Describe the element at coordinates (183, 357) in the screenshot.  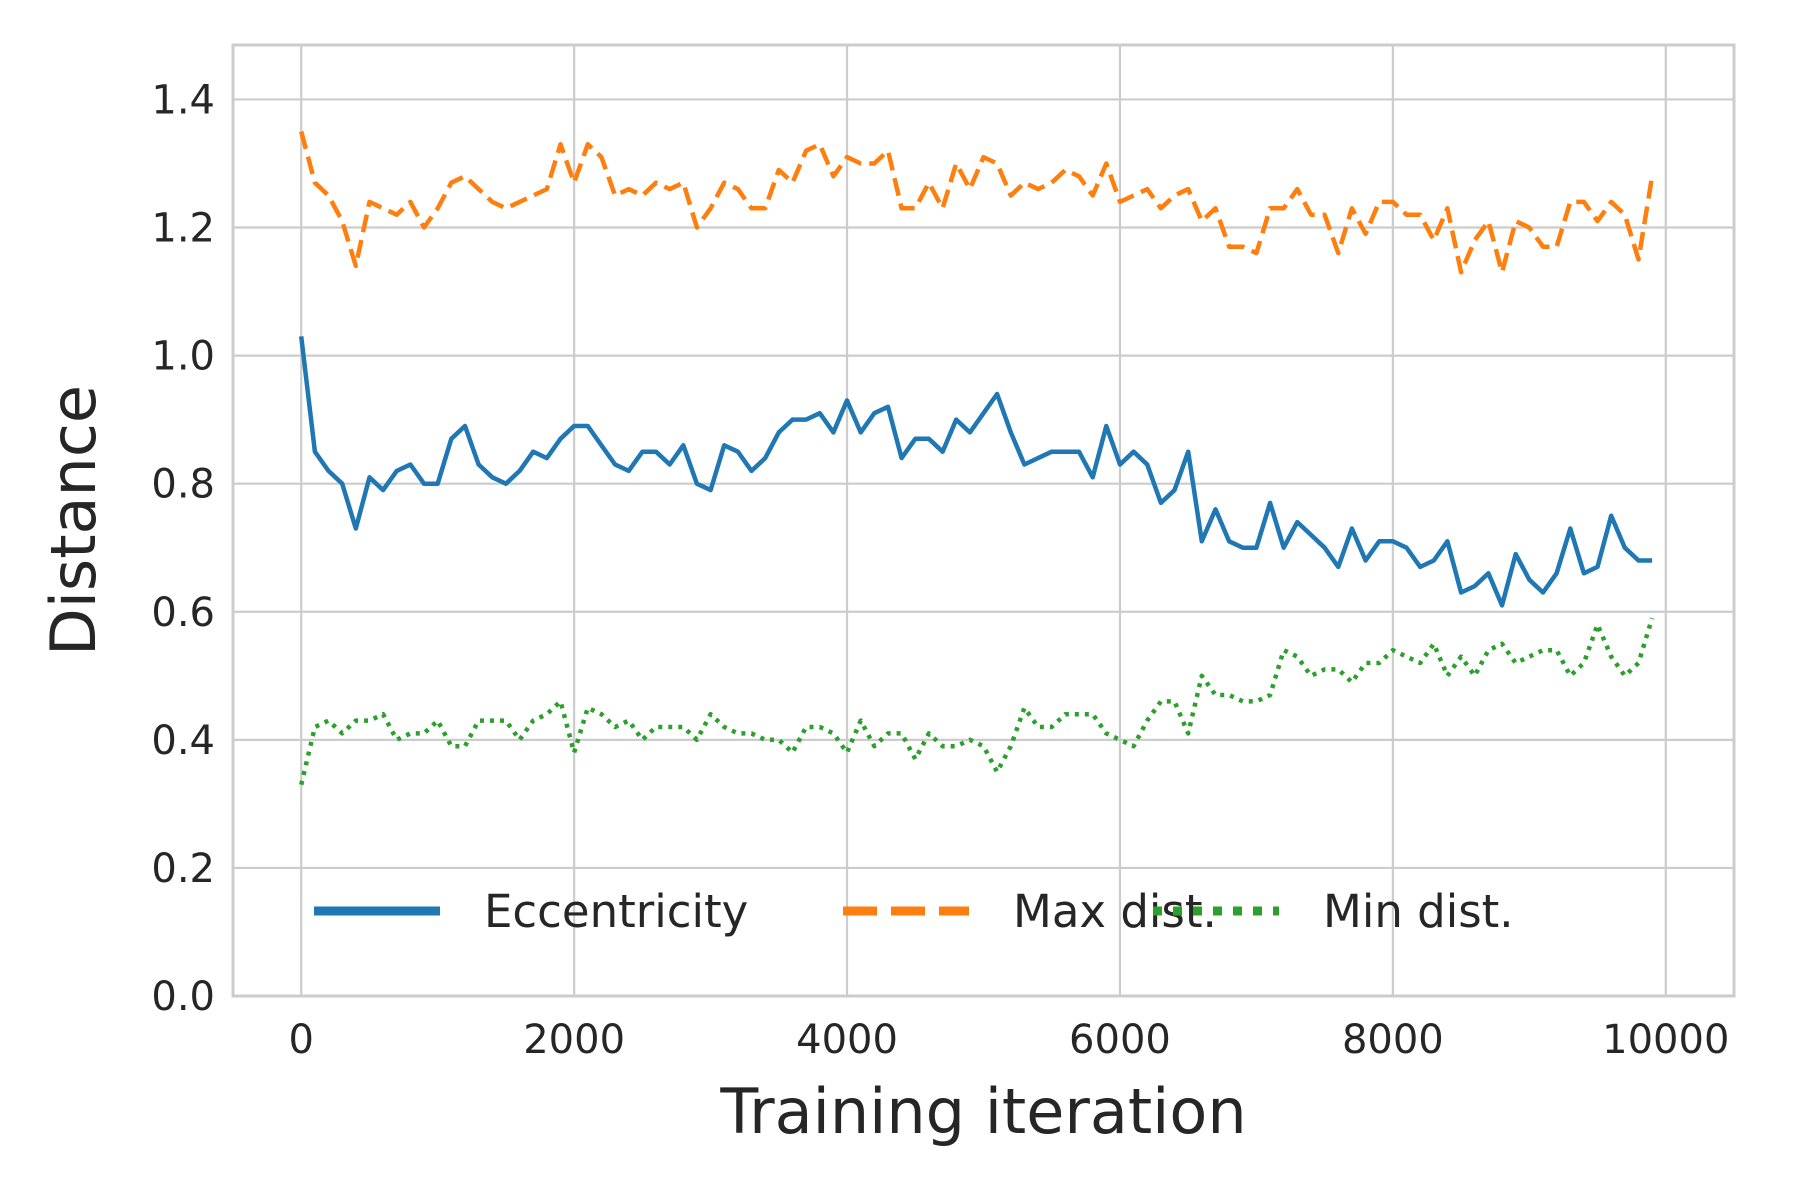
I see `y-tick-label: 1.0` at that location.